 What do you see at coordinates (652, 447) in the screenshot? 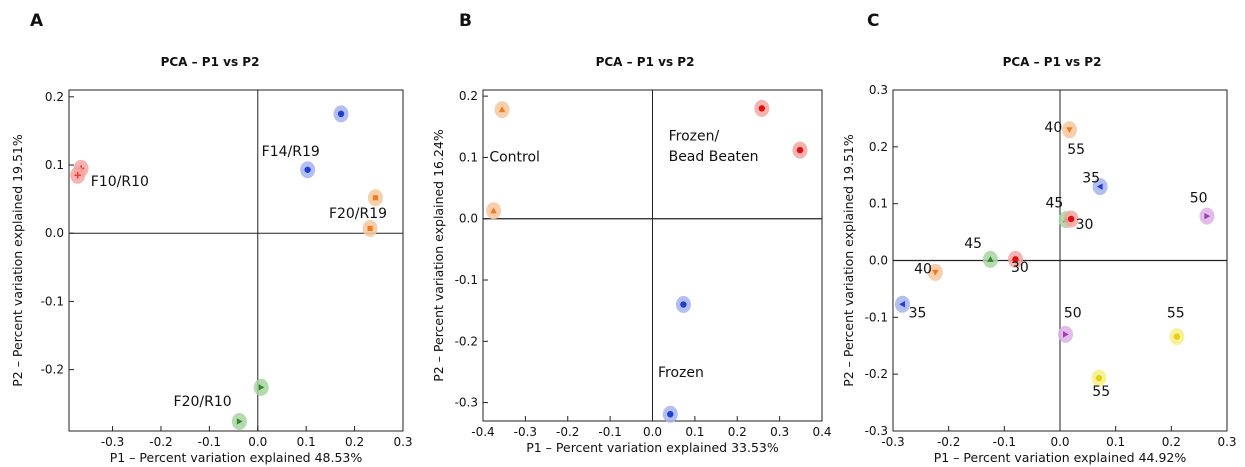
I see `x-axis-label: P1 – Percent variation explained 33.53%` at bounding box center [652, 447].